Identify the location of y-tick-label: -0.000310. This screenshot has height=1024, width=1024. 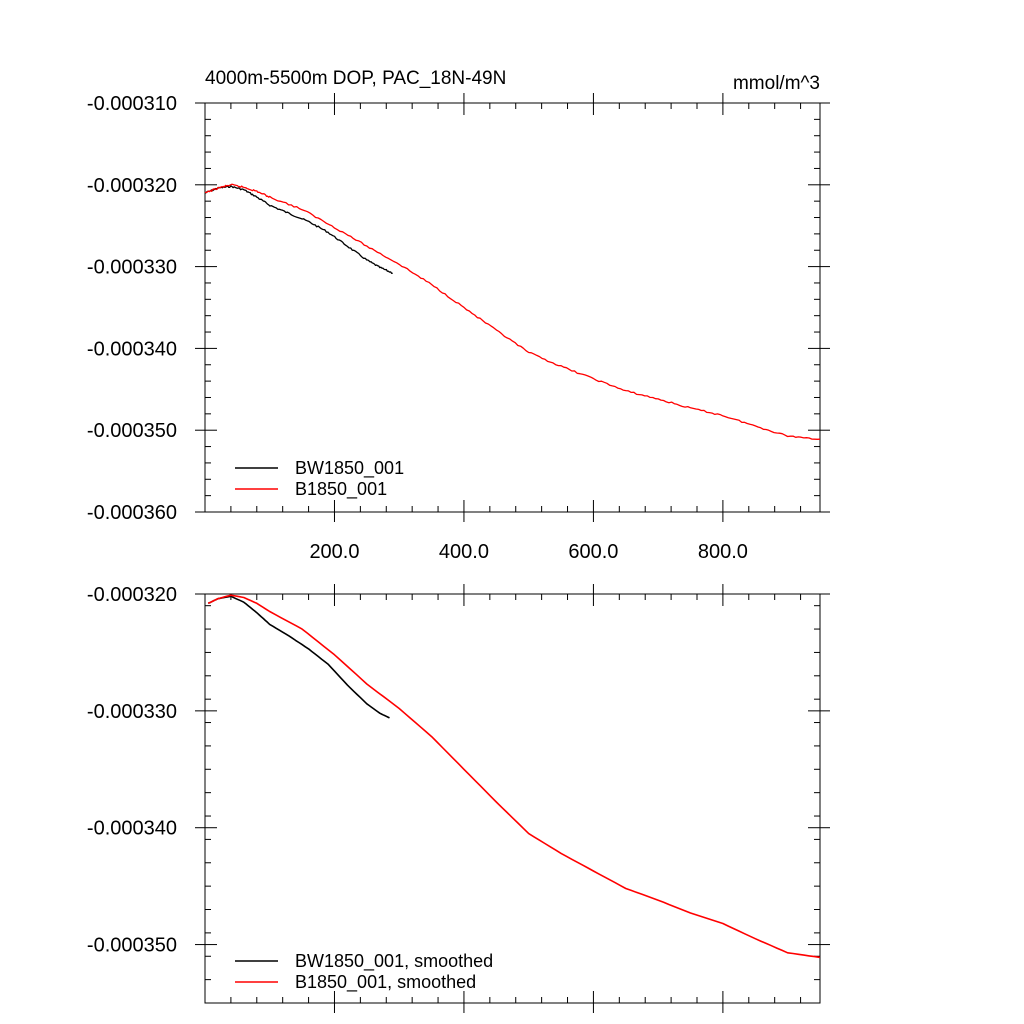
(132, 104).